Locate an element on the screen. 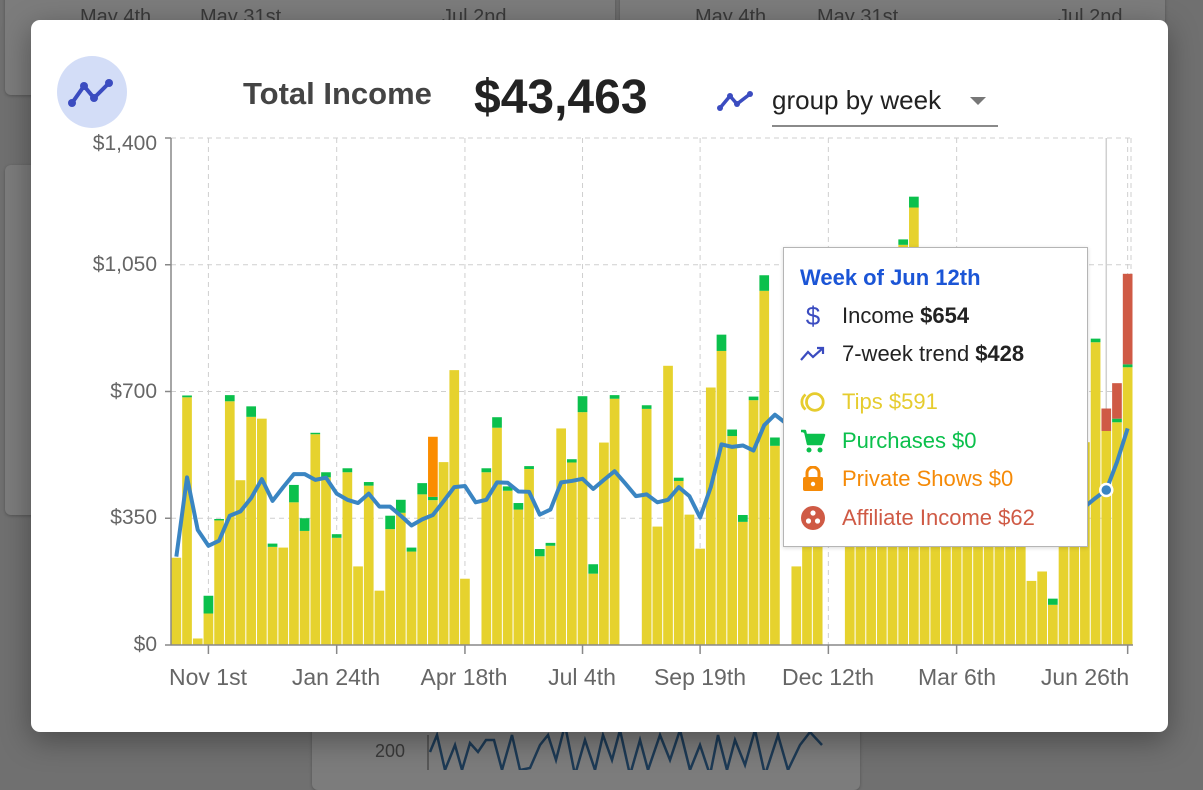  tooltip-purchases-text: Purchases $0 is located at coordinates (909, 440).